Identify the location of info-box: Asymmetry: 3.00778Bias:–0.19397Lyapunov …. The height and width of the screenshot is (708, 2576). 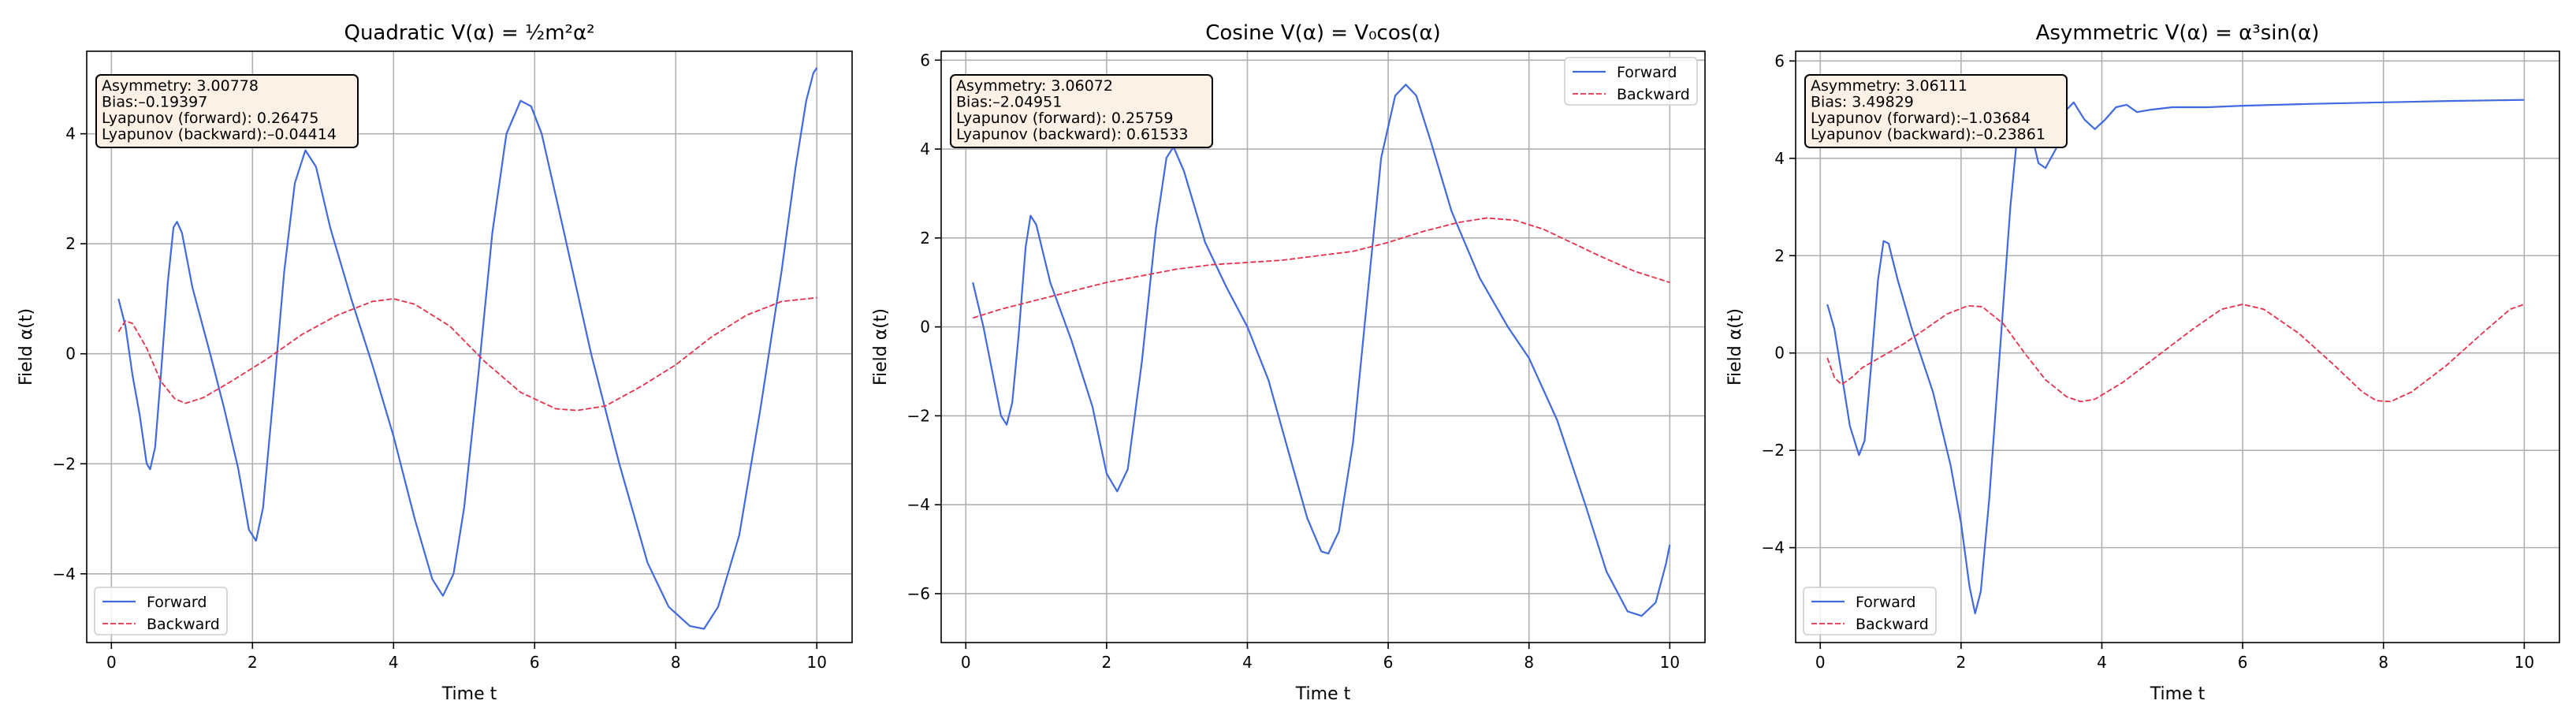
(227, 111).